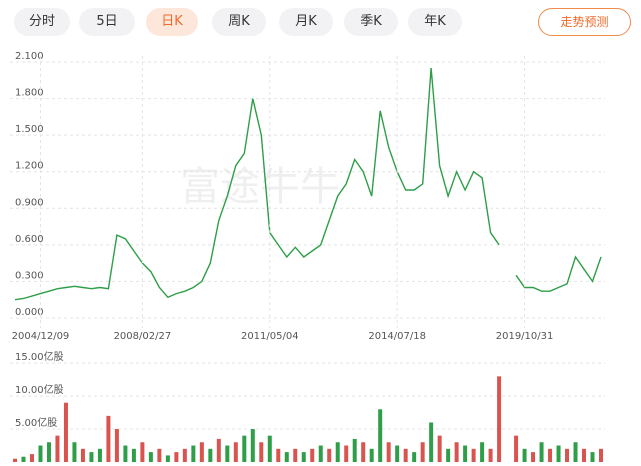 This screenshot has width=641, height=466. I want to click on tab: 周K, so click(239, 22).